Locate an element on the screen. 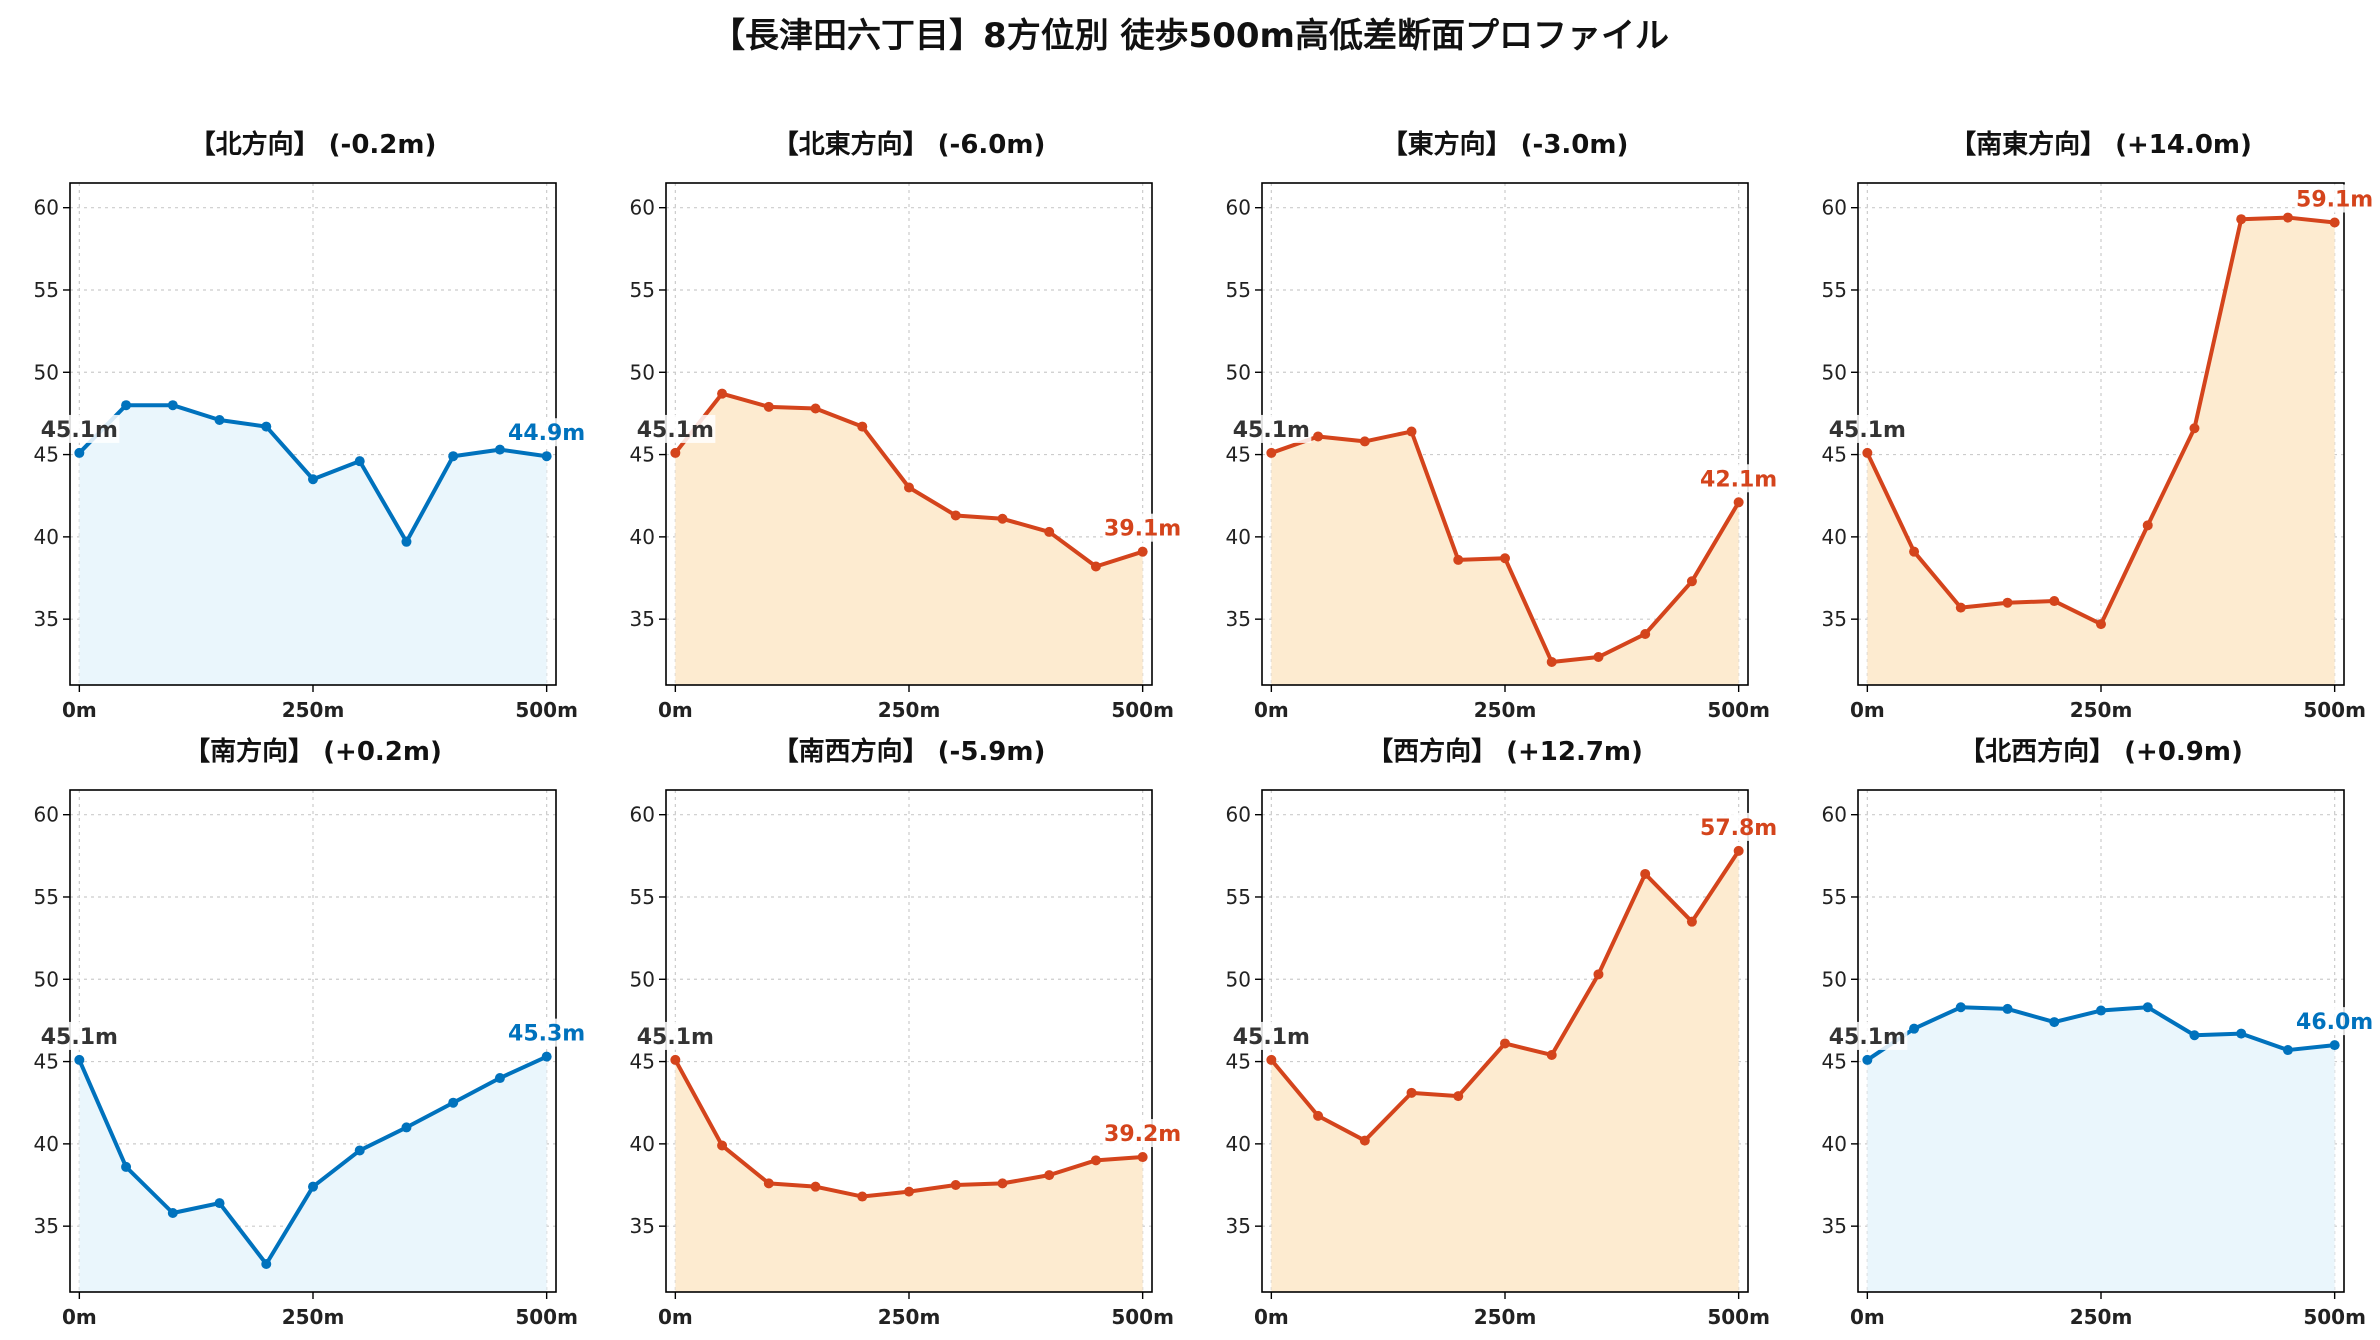 The height and width of the screenshot is (1340, 2380). end-label: 57.8m is located at coordinates (1738, 828).